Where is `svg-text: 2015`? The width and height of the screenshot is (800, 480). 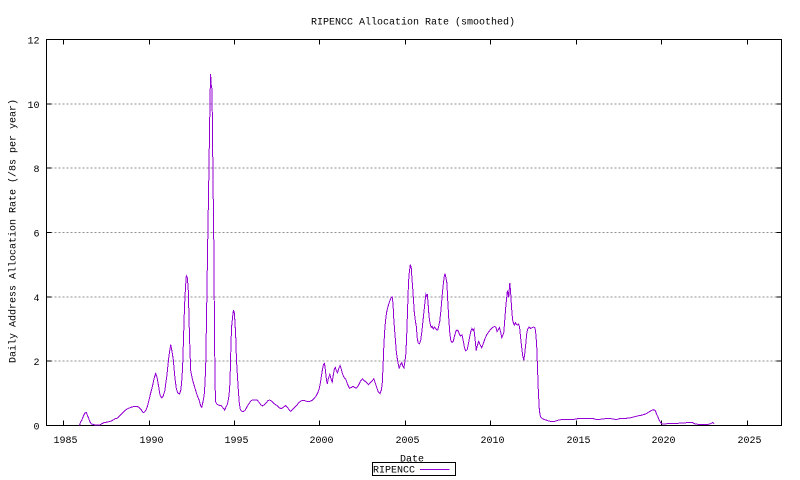 svg-text: 2015 is located at coordinates (578, 441).